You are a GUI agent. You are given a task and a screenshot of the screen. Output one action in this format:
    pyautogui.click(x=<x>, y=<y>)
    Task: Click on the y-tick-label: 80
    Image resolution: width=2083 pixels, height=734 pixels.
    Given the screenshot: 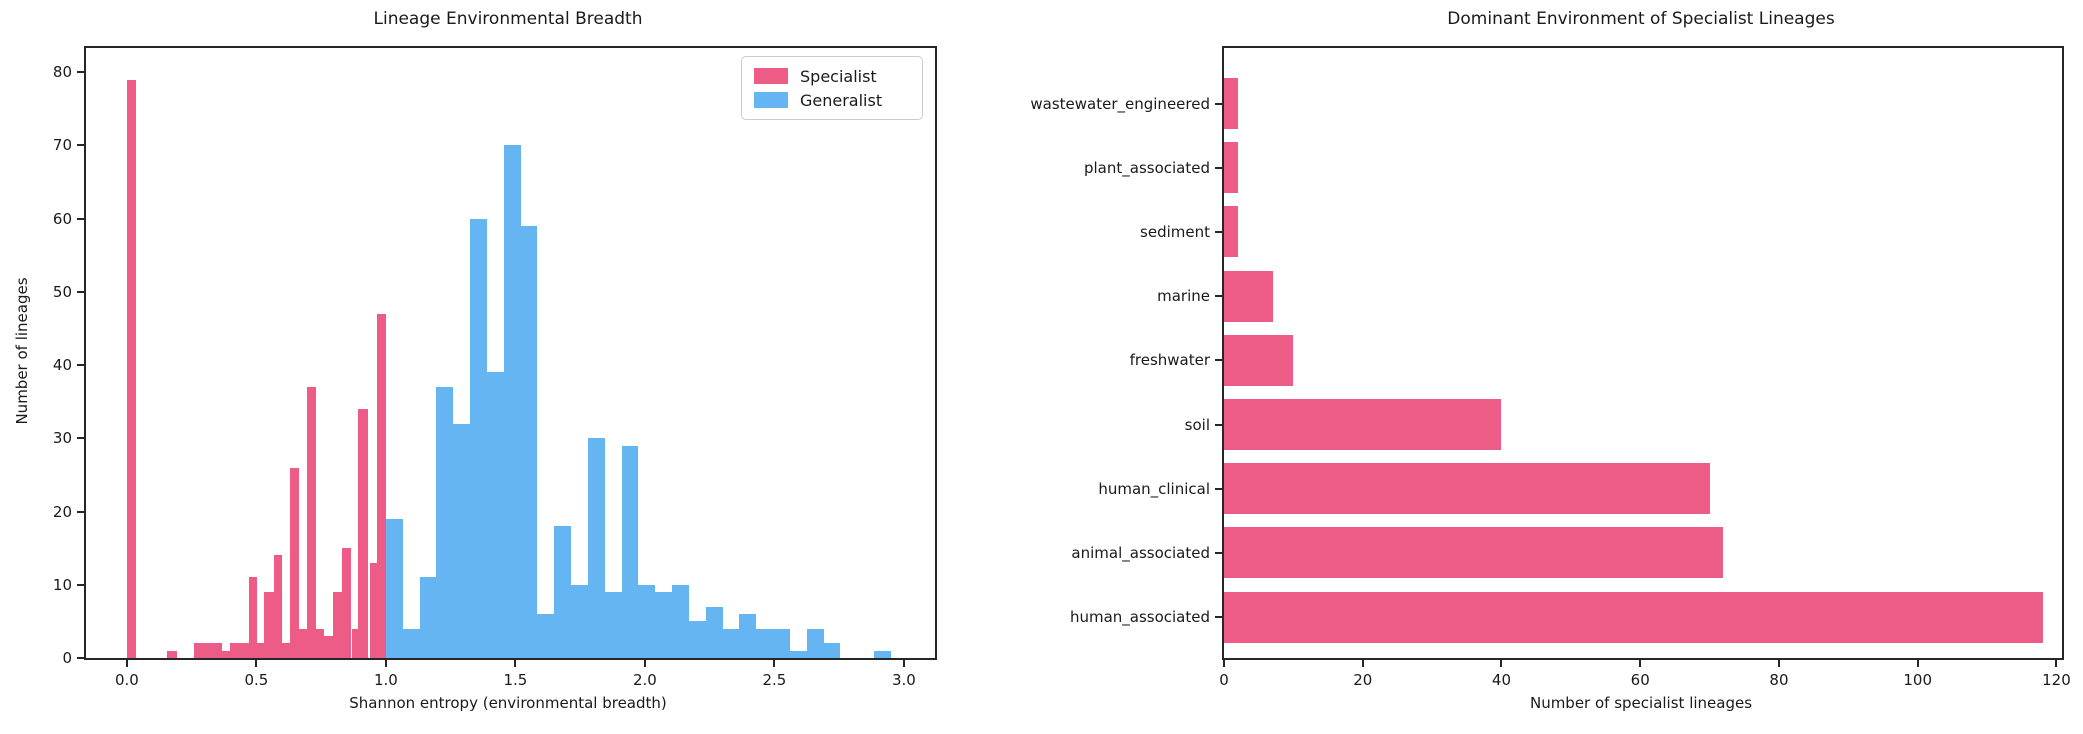 What is the action you would take?
    pyautogui.click(x=62, y=72)
    